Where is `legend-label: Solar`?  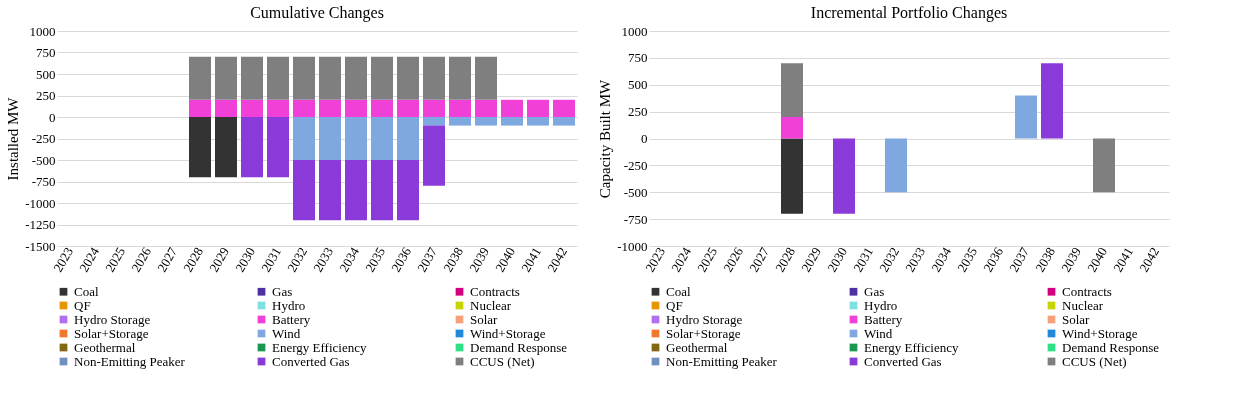 legend-label: Solar is located at coordinates (1076, 319).